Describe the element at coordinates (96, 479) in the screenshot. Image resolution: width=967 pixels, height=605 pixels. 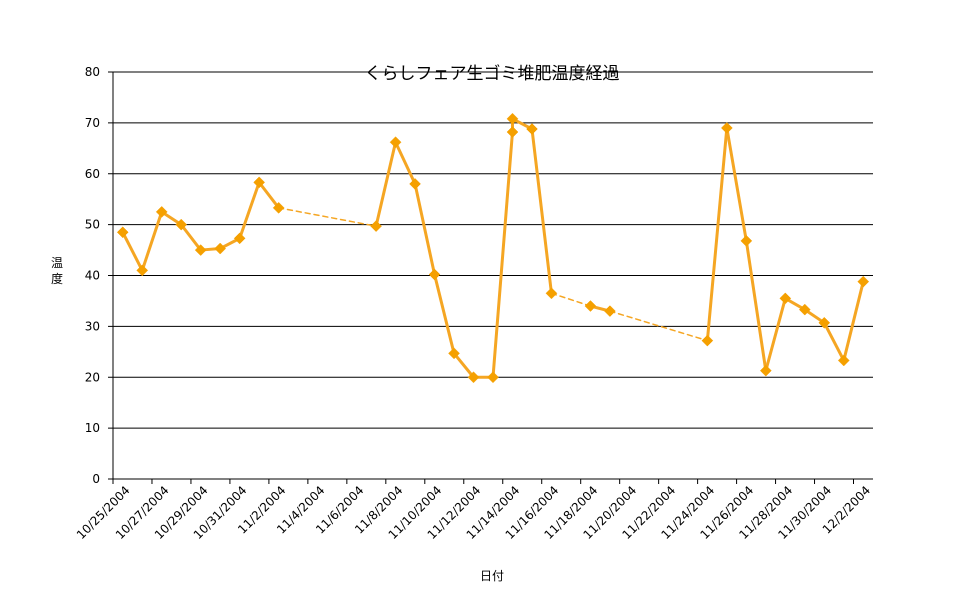
I see `y-tick-label: 0` at that location.